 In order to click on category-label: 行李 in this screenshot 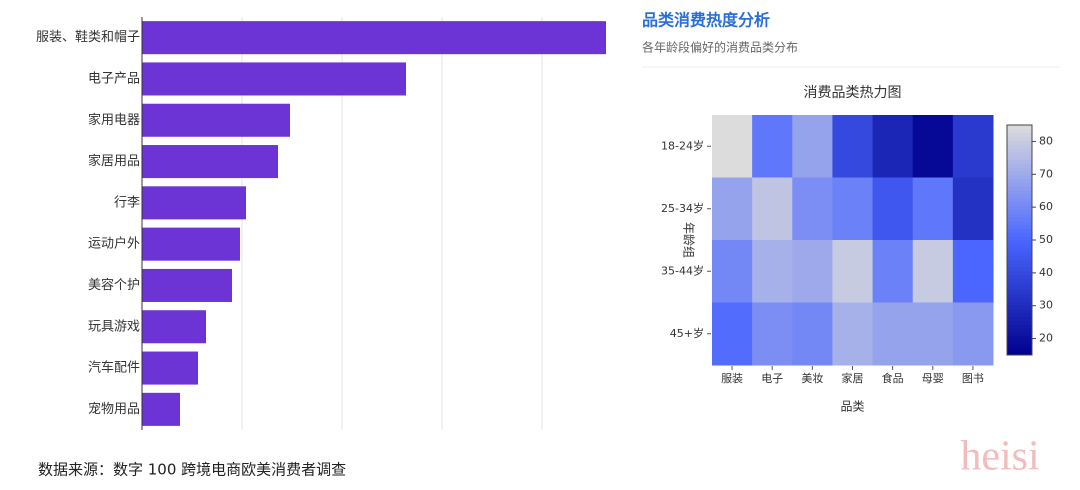, I will do `click(127, 202)`.